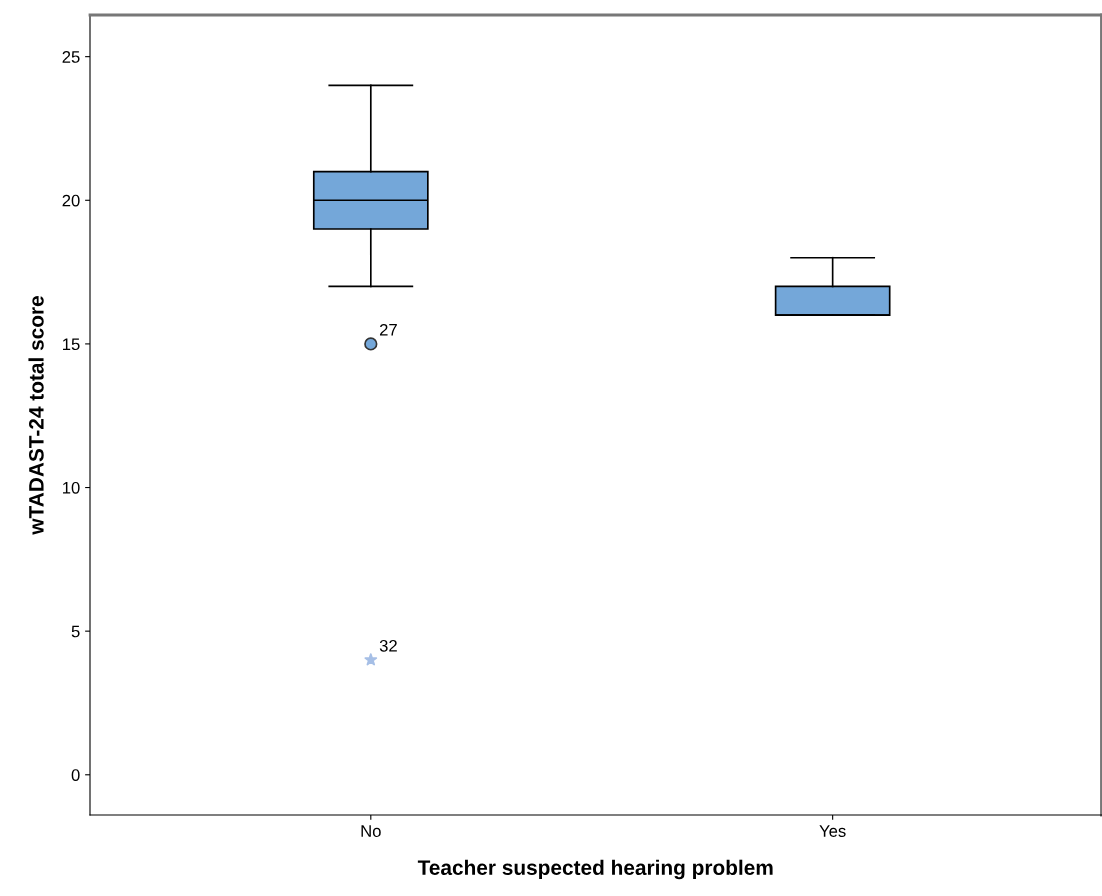 The width and height of the screenshot is (1102, 896). I want to click on y-tick-label: 0, so click(75, 775).